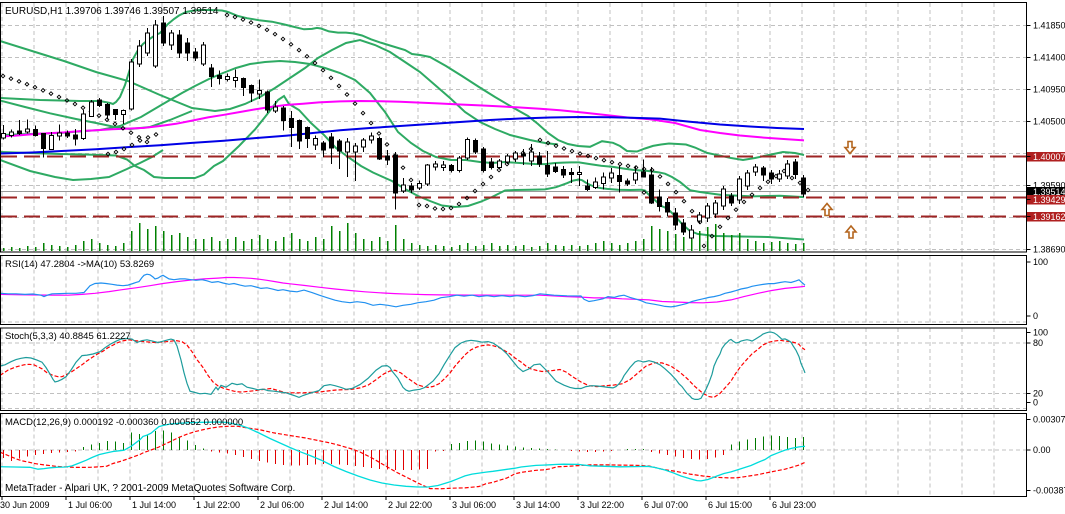 The height and width of the screenshot is (514, 1065). Describe the element at coordinates (1049, 25) in the screenshot. I see `svg-text: 1.41850` at that location.